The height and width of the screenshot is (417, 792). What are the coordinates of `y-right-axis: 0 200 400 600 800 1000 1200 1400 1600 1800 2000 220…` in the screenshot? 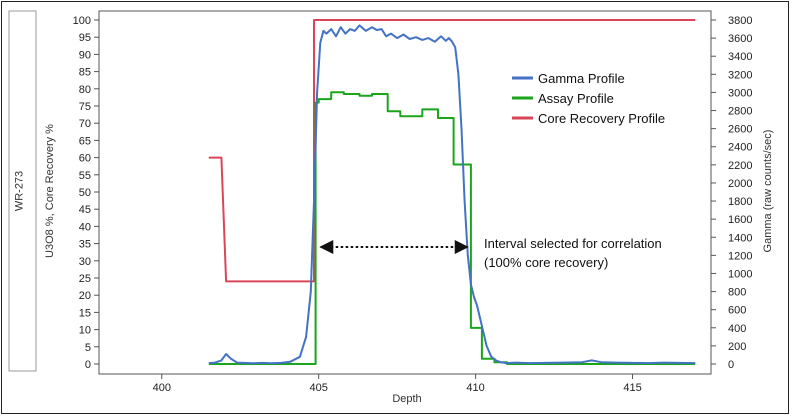 It's located at (731, 193).